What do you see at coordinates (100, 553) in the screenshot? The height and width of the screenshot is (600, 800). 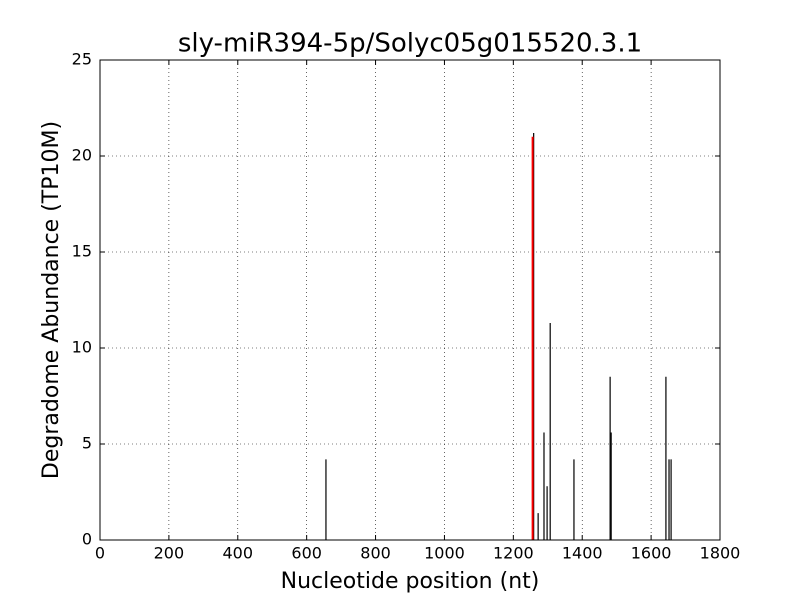 I see `x-tick-label: 0` at bounding box center [100, 553].